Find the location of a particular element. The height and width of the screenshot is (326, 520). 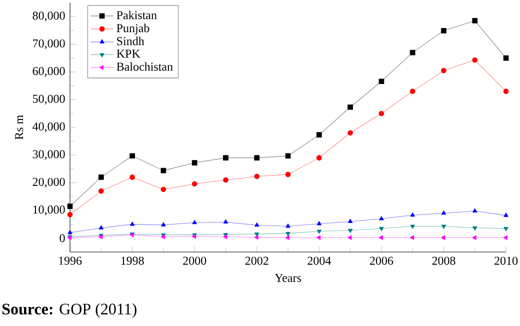

x-tick-label: 2006 is located at coordinates (382, 260).